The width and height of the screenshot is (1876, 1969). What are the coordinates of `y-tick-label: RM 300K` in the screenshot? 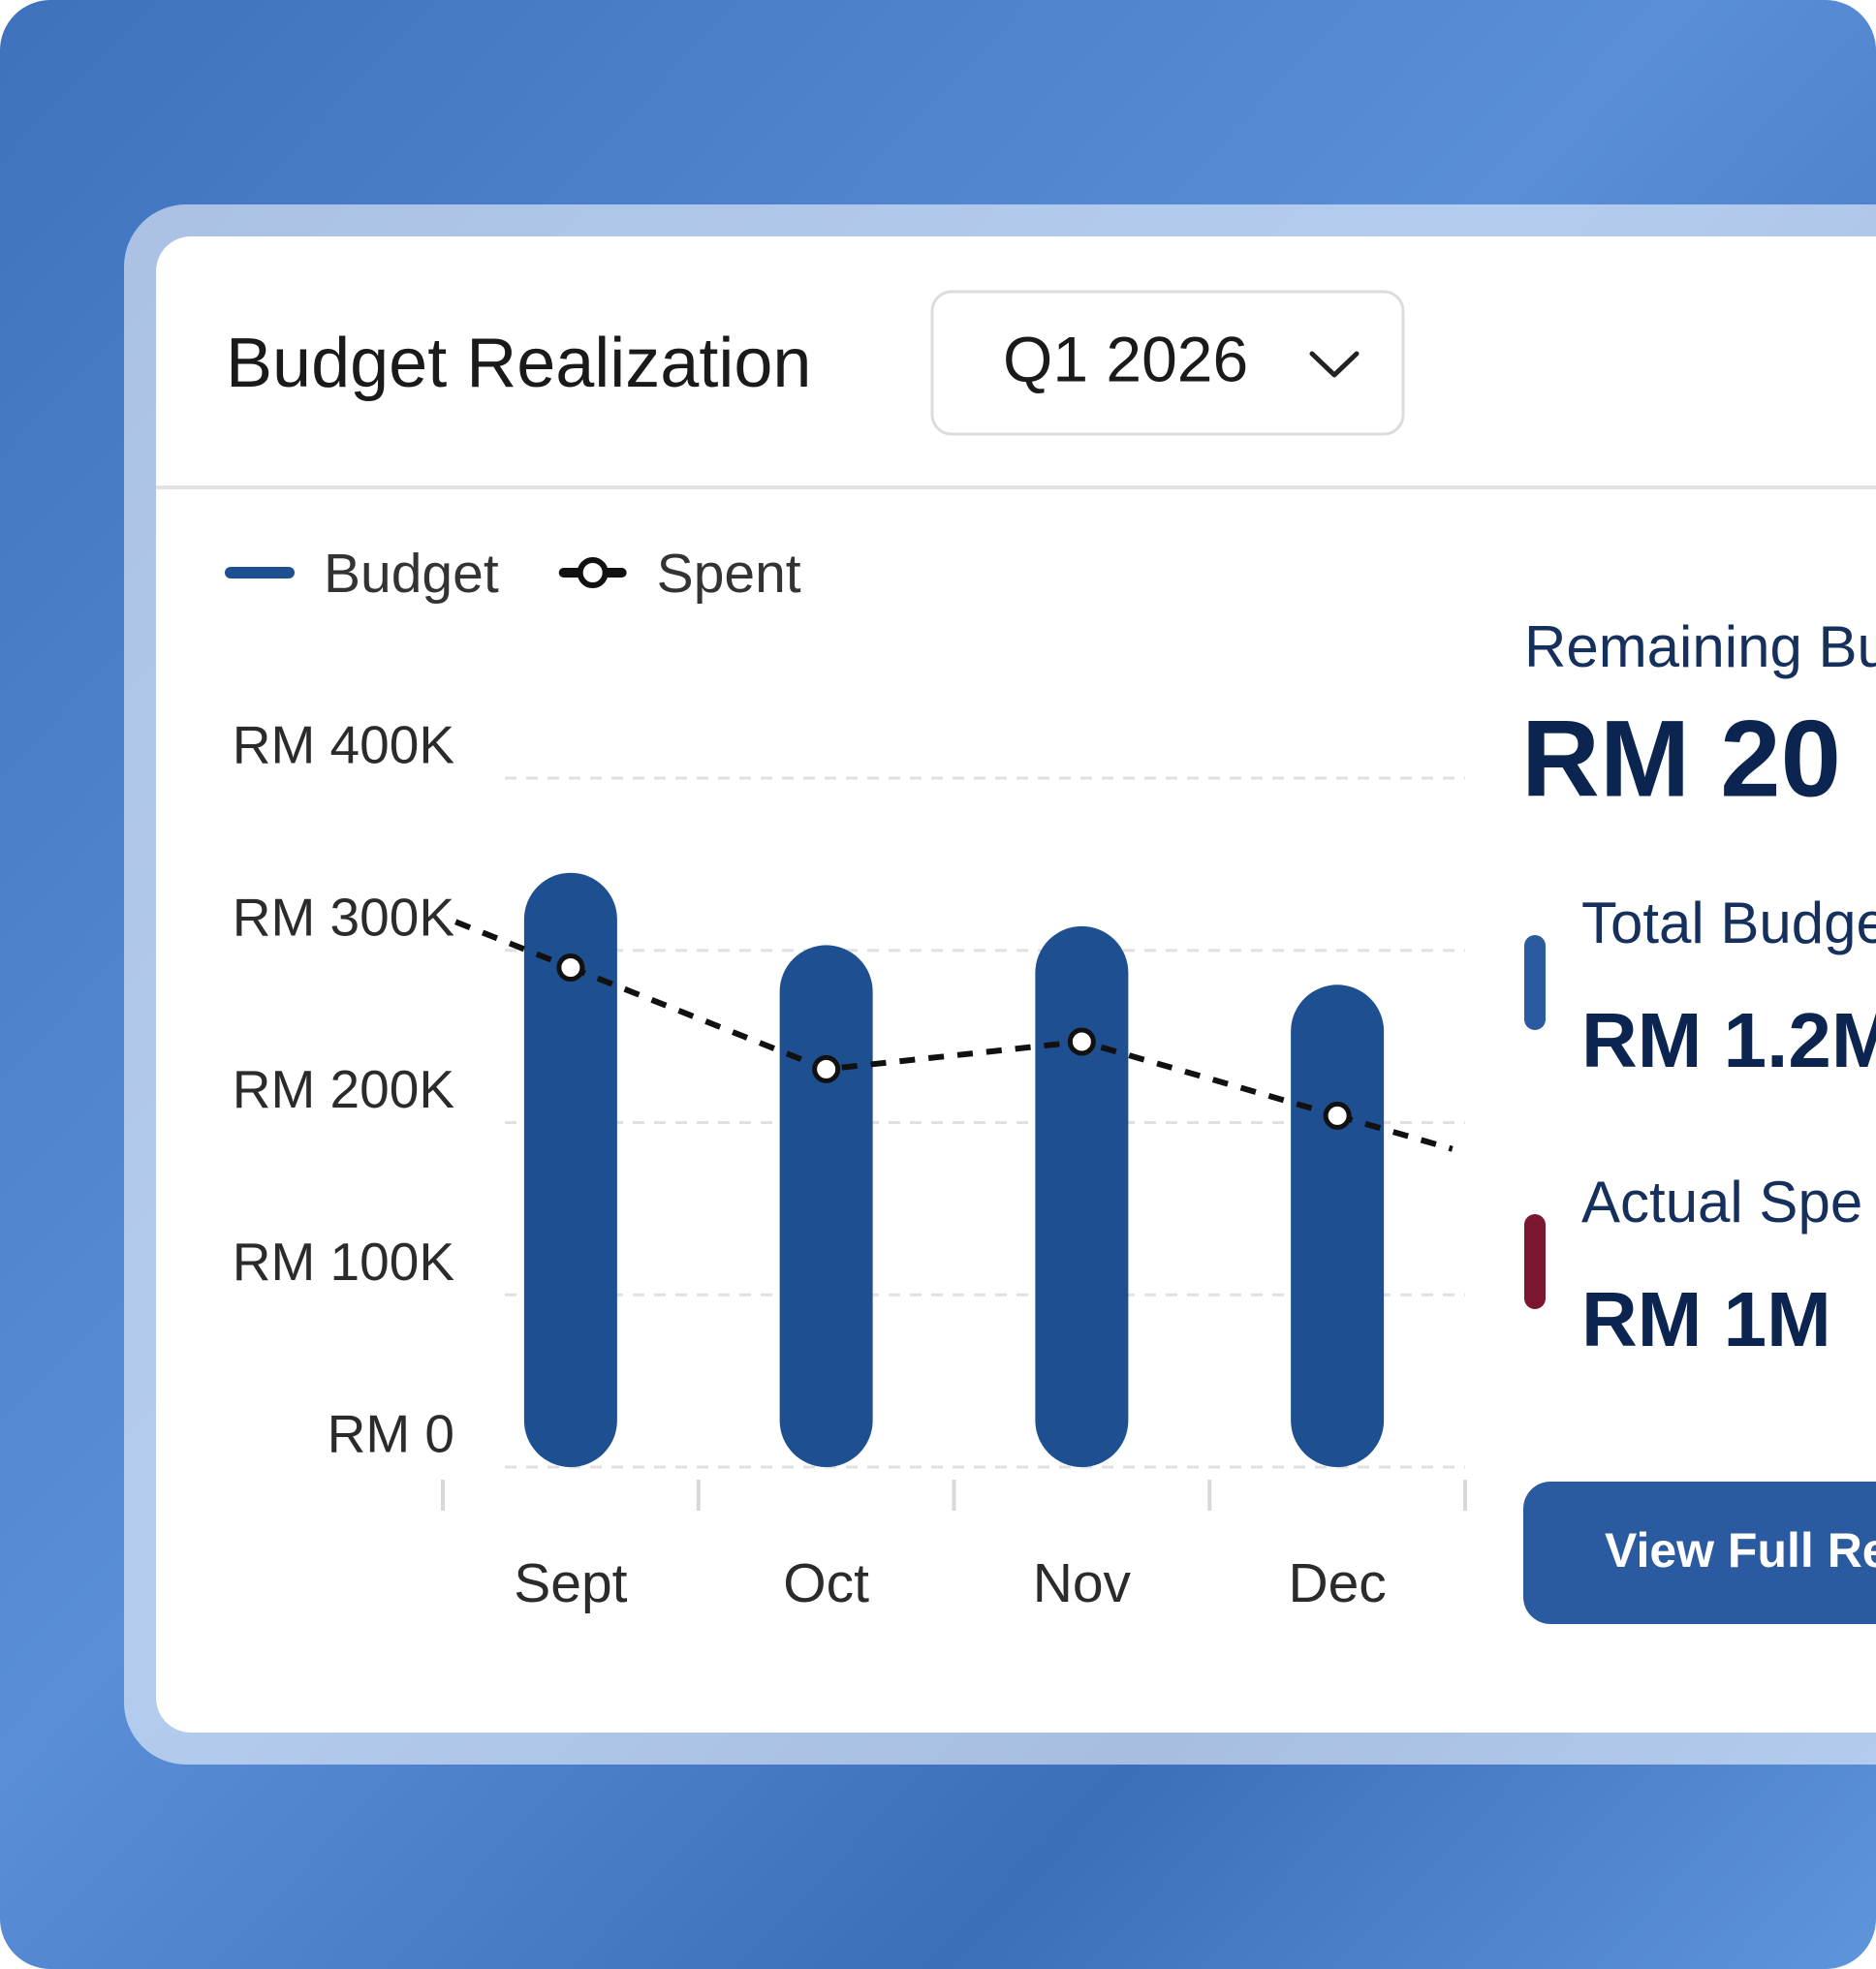 It's located at (344, 917).